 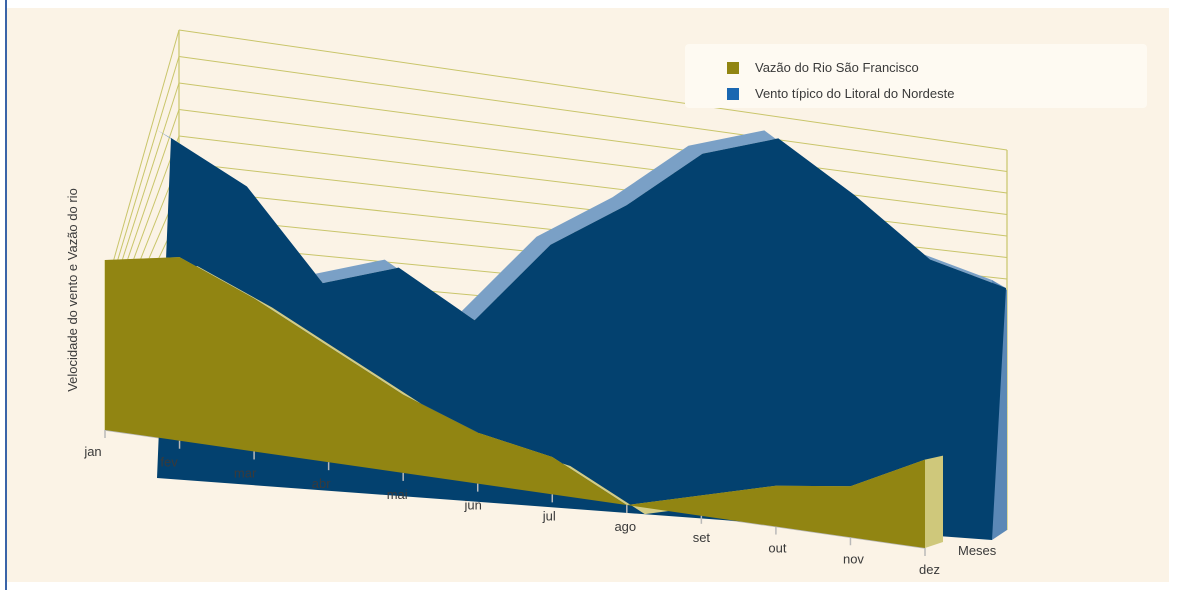 I want to click on legend-swatch-wind, so click(x=733, y=94).